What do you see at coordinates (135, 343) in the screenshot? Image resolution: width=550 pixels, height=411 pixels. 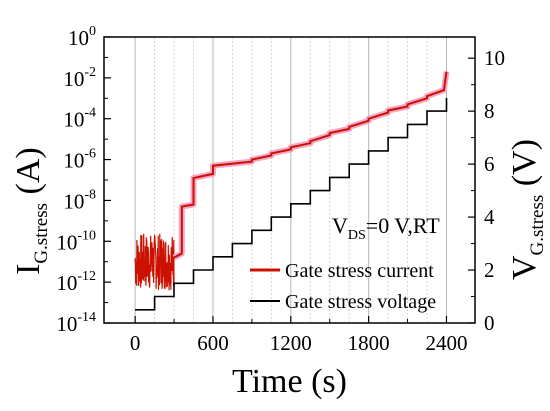 I see `x-tick-label: 0` at bounding box center [135, 343].